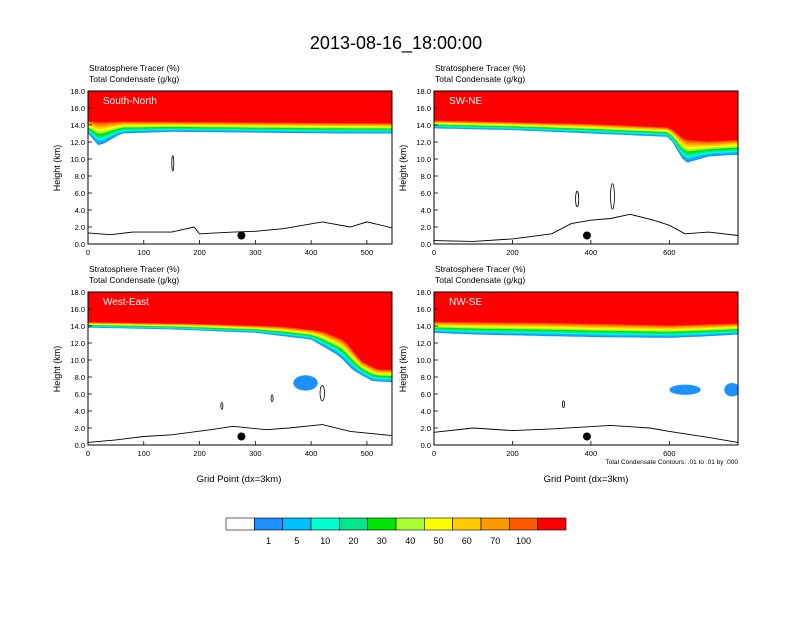 The image size is (792, 617). Describe the element at coordinates (467, 541) in the screenshot. I see `colorbar-label: 60` at that location.